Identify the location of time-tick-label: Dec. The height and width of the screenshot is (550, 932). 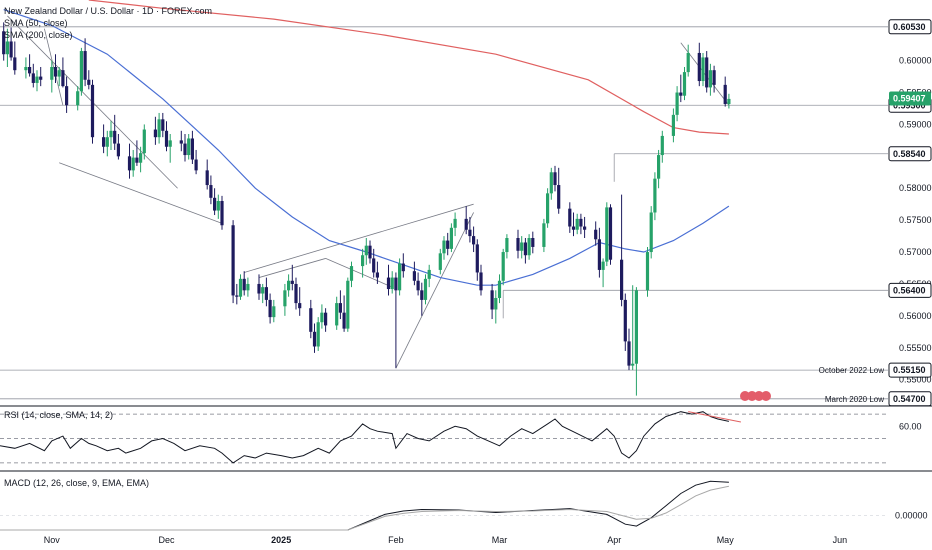
(166, 540).